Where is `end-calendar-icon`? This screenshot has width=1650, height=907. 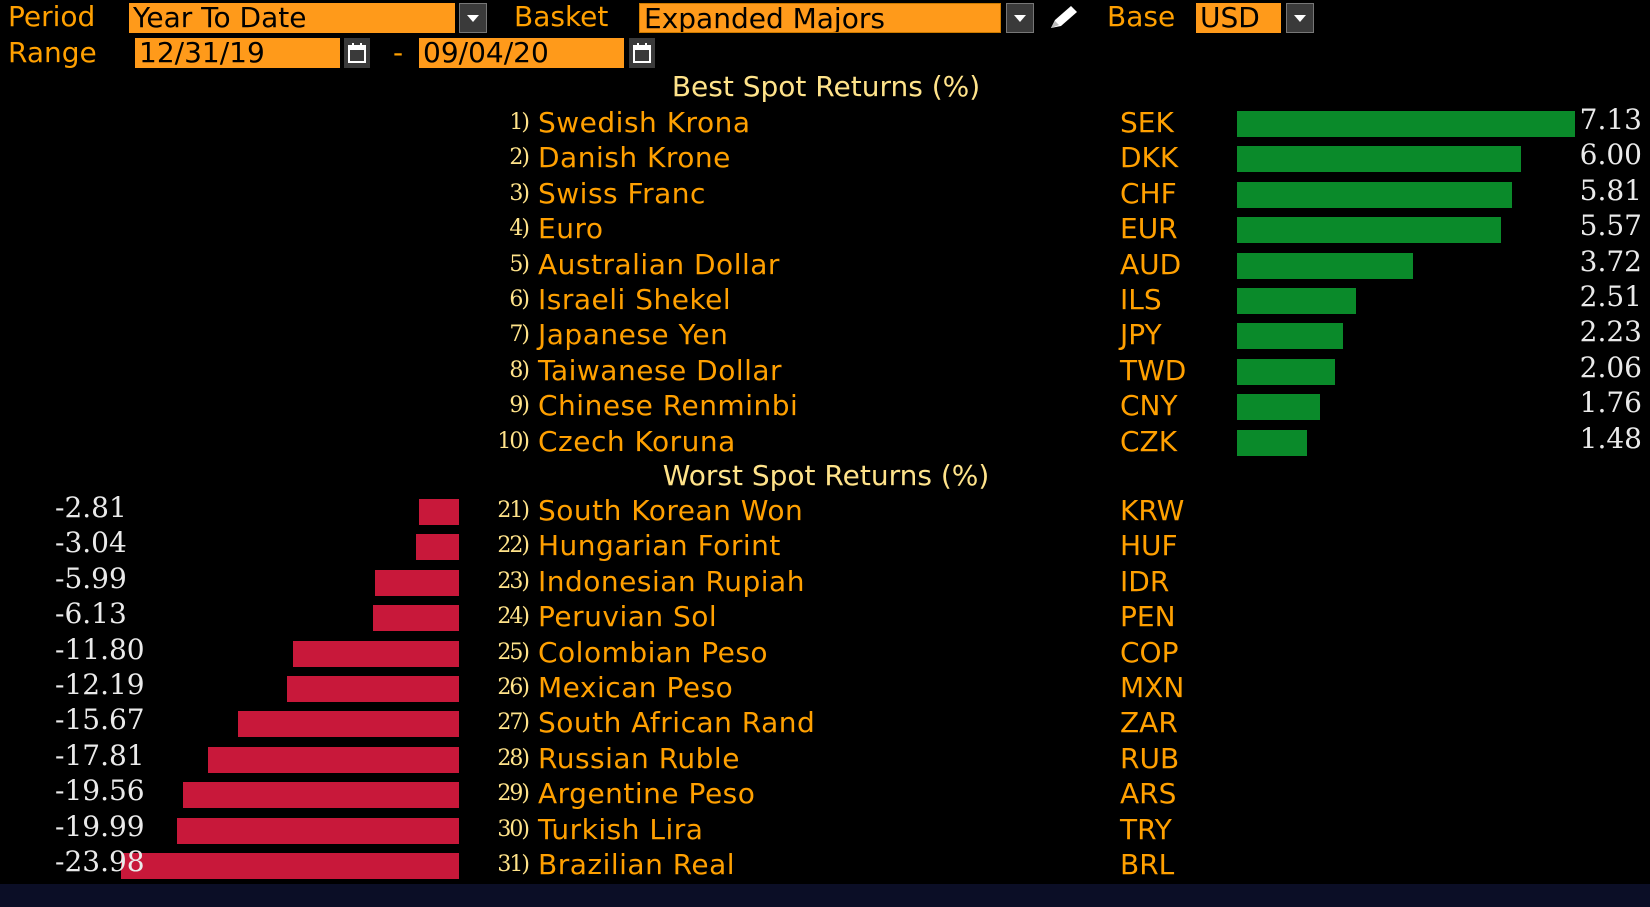 end-calendar-icon is located at coordinates (642, 53).